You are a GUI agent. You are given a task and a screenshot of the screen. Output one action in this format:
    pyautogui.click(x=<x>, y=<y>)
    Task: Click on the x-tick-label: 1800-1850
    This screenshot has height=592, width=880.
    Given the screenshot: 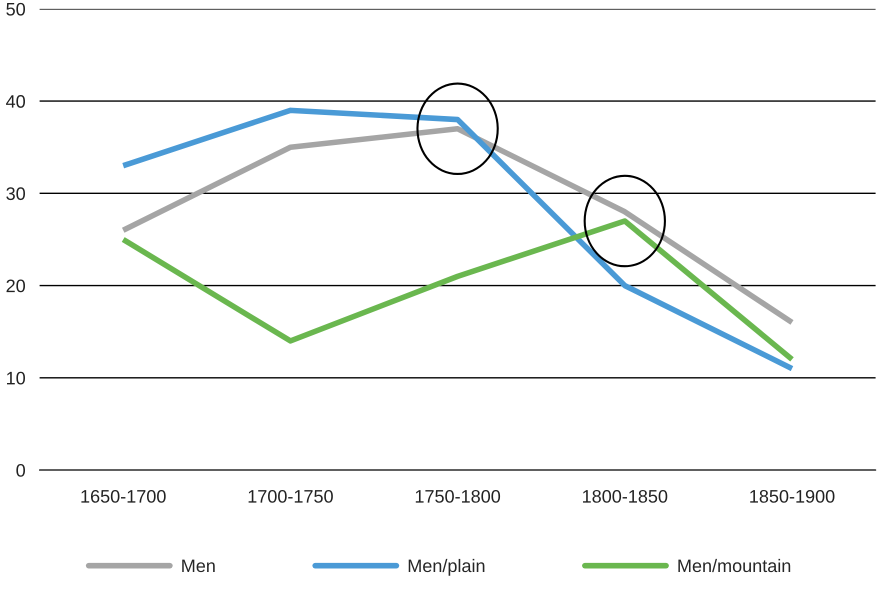 What is the action you would take?
    pyautogui.click(x=625, y=496)
    